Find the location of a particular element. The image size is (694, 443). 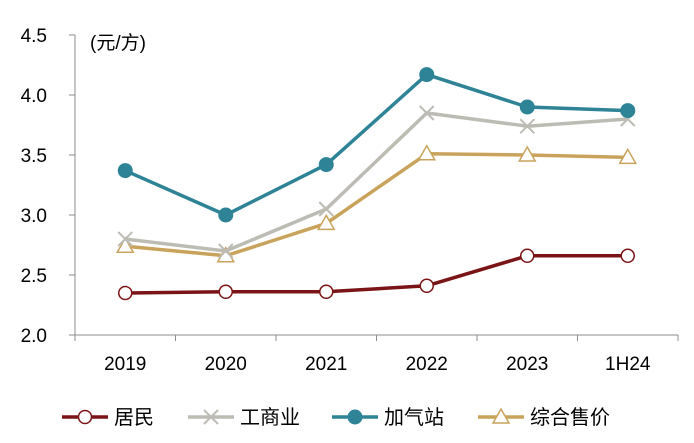

x-tick-label: 2022 is located at coordinates (427, 364).